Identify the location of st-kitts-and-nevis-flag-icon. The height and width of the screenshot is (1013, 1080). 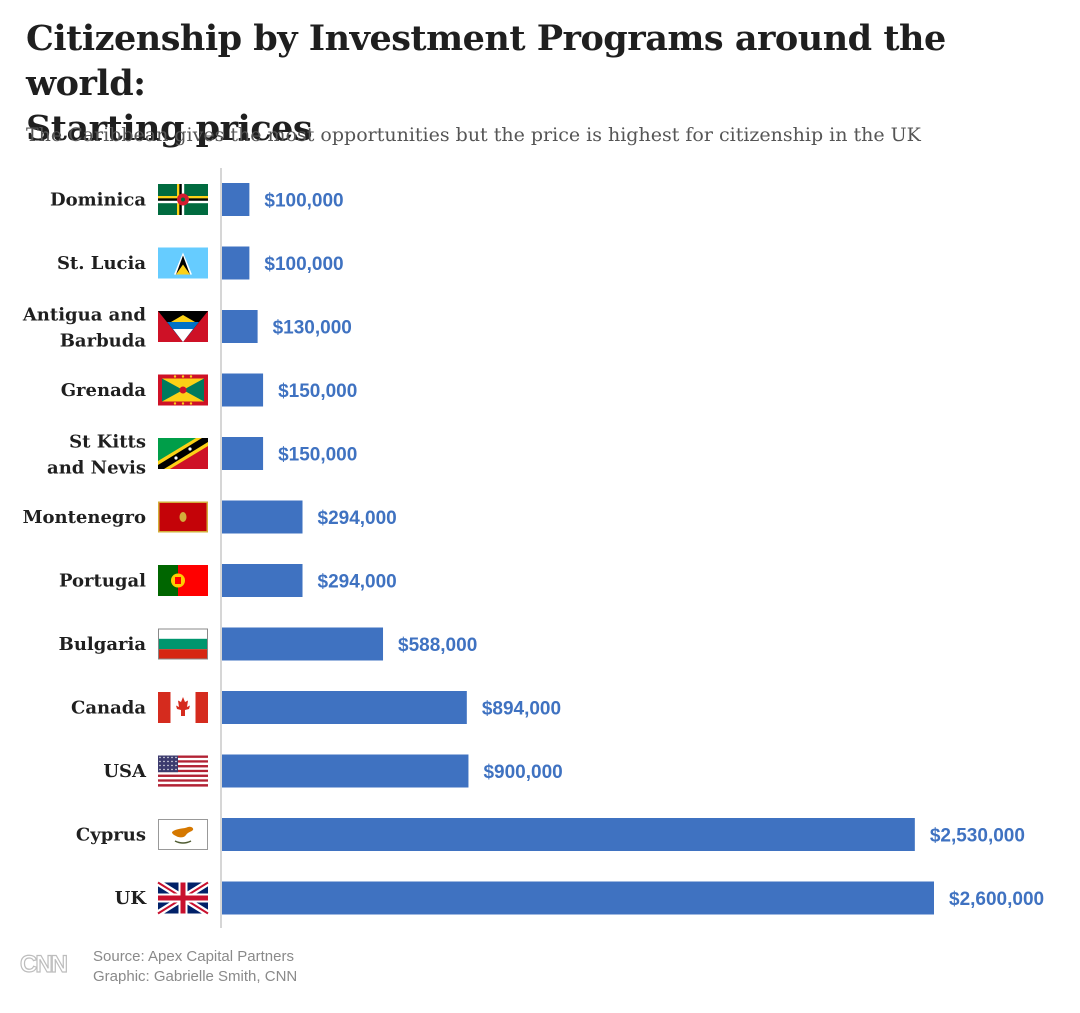
(183, 453).